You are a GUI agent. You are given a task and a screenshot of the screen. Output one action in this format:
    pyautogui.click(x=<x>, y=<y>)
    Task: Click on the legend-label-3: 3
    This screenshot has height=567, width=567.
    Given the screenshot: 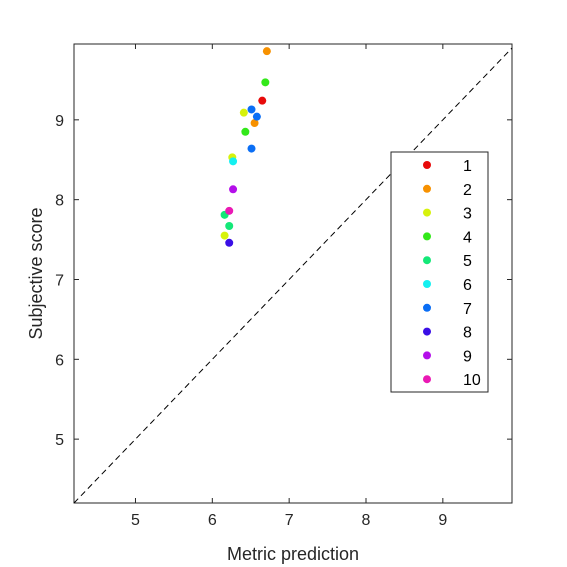 What is the action you would take?
    pyautogui.click(x=467, y=214)
    